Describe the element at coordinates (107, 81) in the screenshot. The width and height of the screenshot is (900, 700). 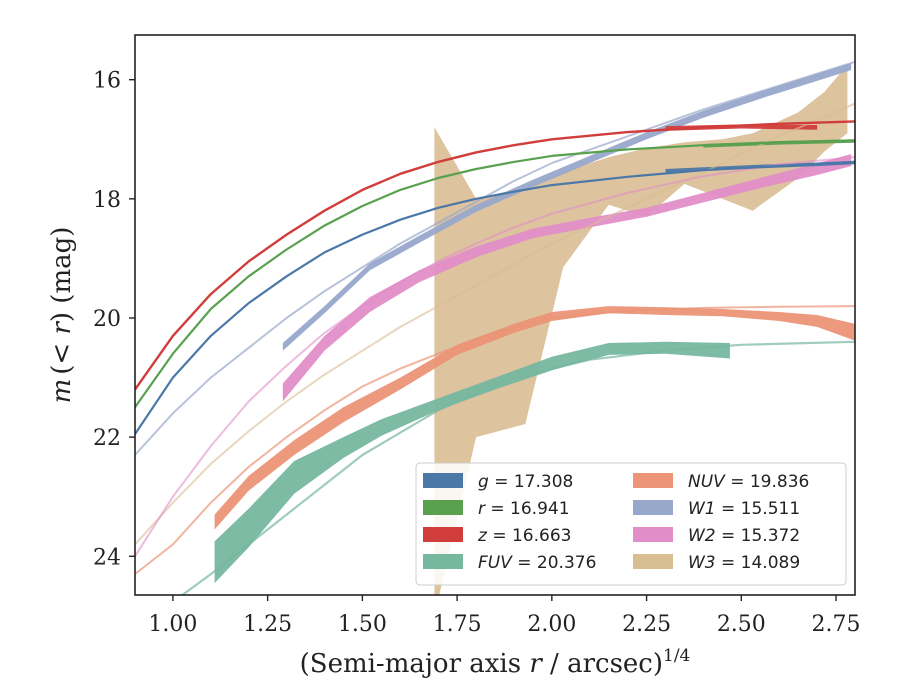
I see `y-tick-label: 16` at that location.